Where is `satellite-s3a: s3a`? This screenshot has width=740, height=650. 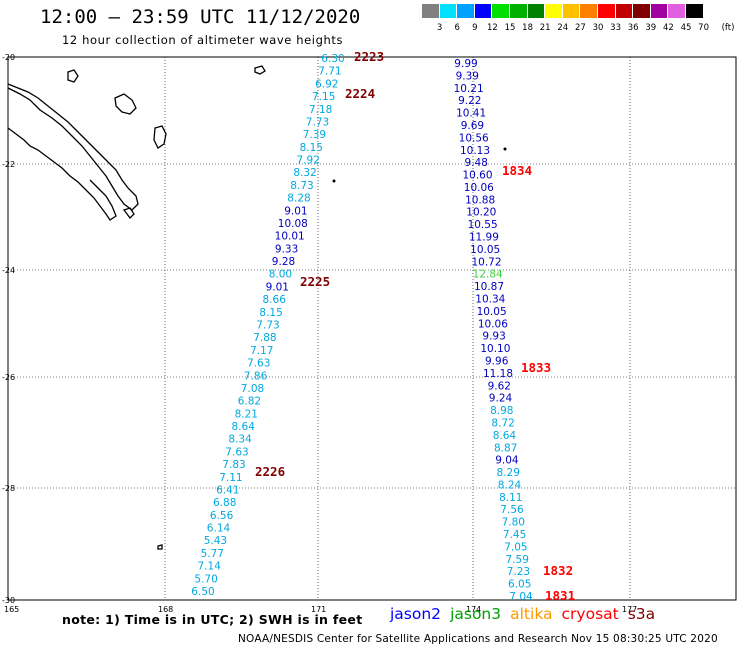
satellite-s3a: s3a is located at coordinates (641, 614).